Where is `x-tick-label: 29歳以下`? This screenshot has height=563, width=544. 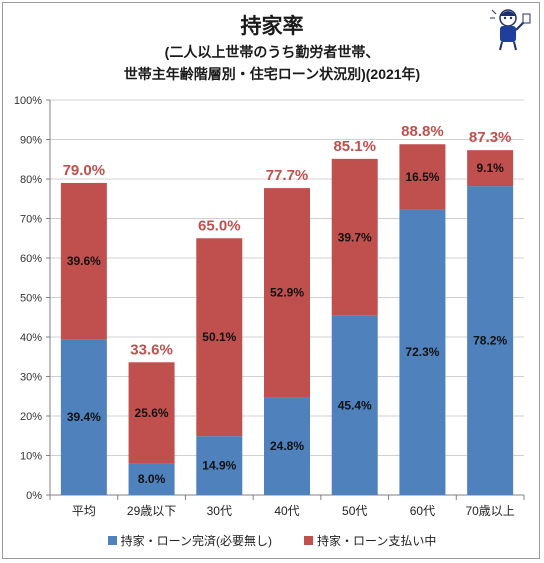
x-tick-label: 29歳以下 is located at coordinates (151, 511).